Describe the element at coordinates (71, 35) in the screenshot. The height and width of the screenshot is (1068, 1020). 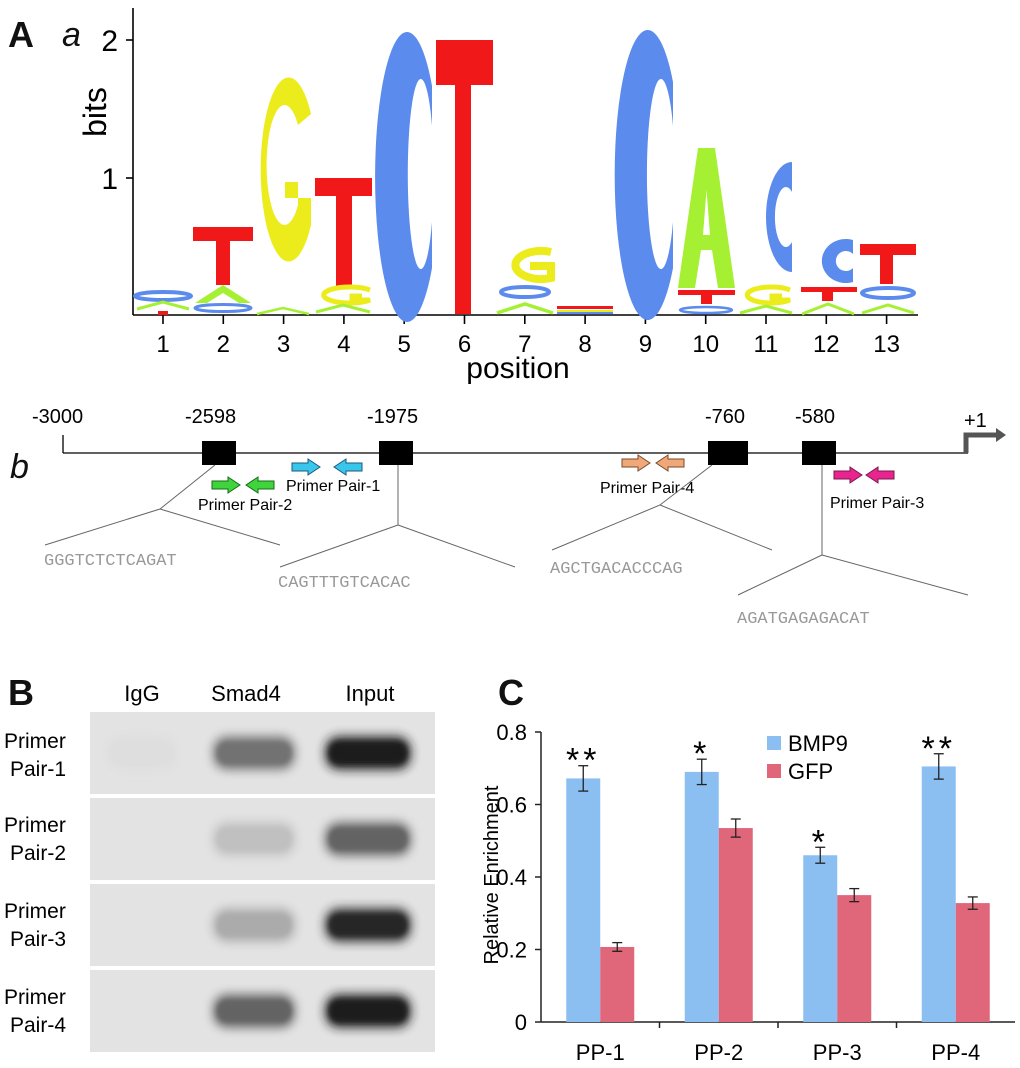
I see `subpanel-label-a: a` at that location.